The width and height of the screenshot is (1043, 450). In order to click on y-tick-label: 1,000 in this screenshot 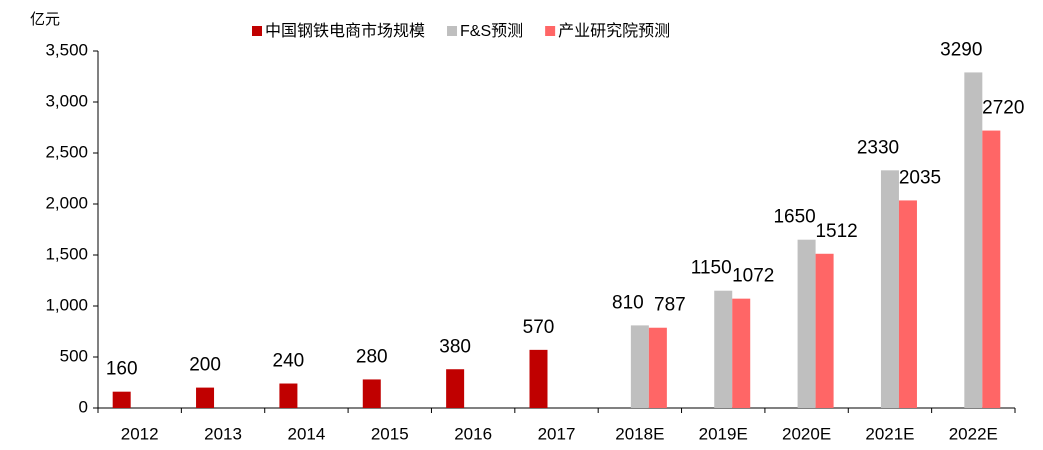, I will do `click(66, 304)`.